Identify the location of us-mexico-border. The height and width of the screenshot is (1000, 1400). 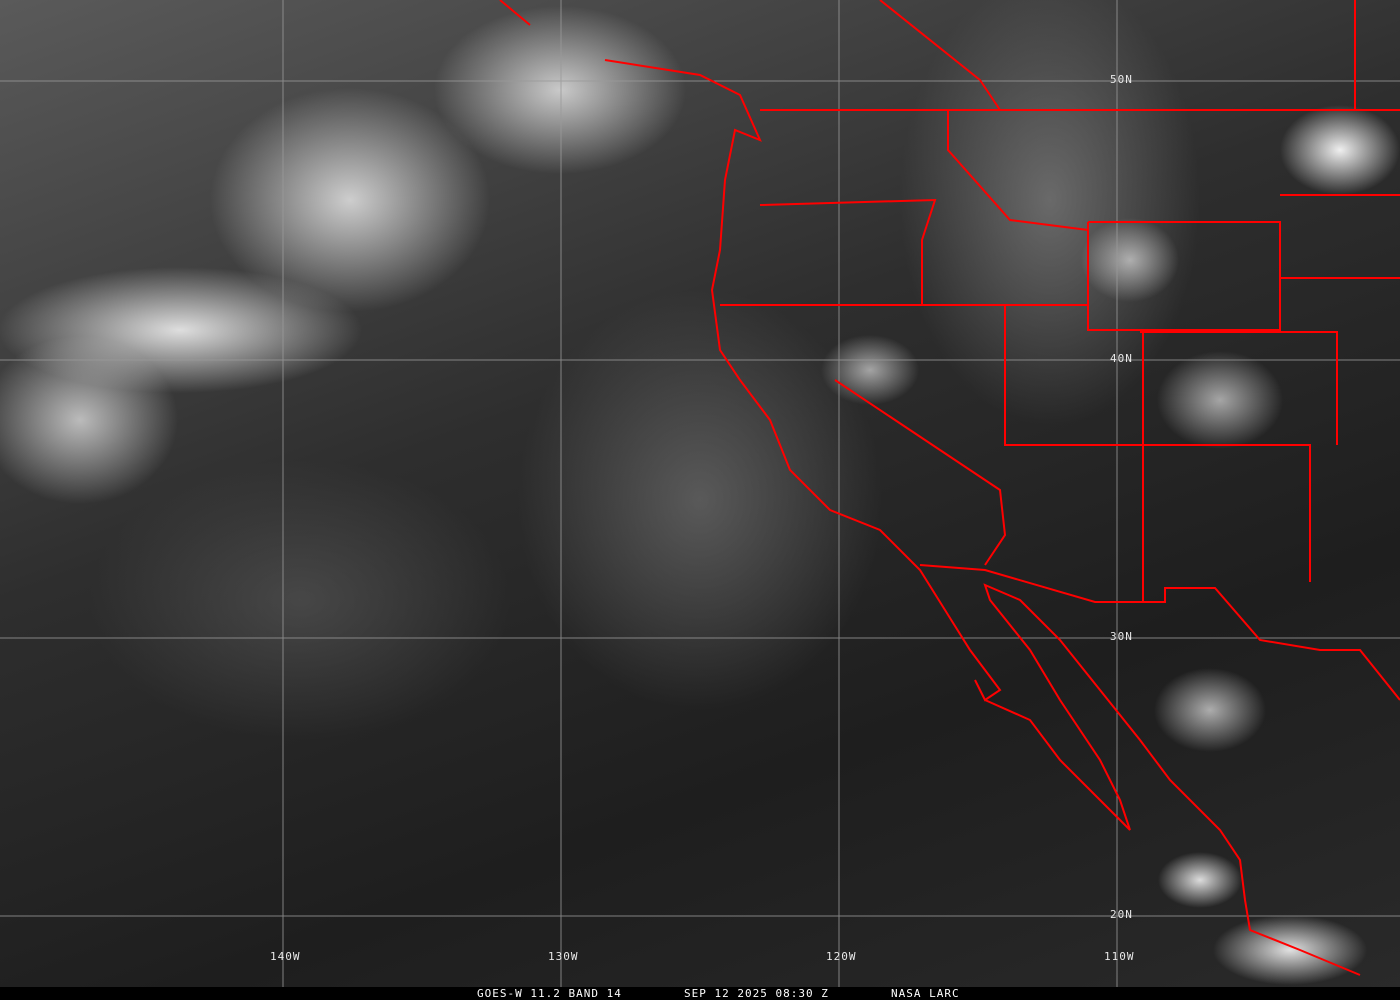
(1159, 632).